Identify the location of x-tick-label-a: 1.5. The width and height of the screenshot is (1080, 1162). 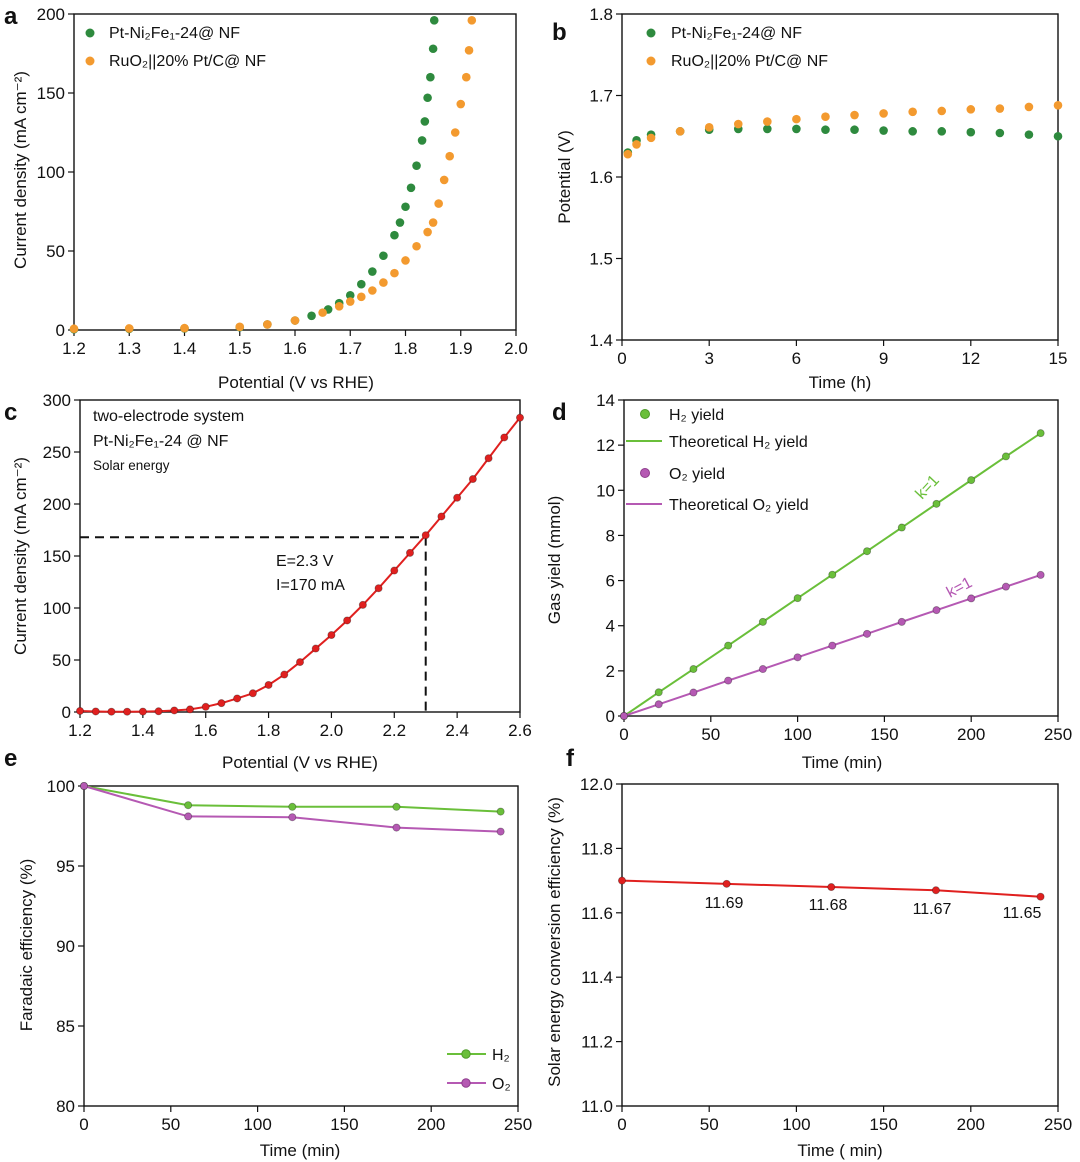
(240, 348).